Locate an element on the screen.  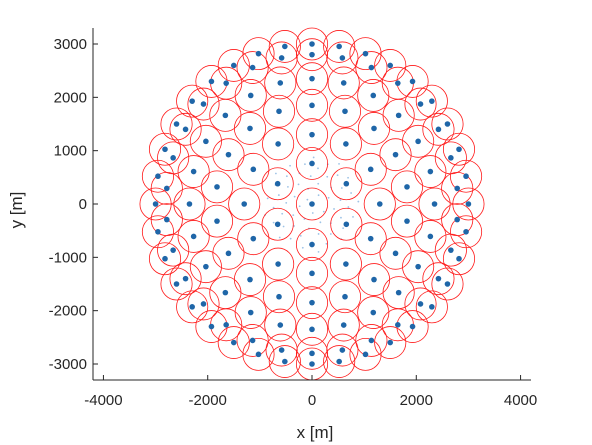
y-tick-label: -3000 is located at coordinates (68, 364).